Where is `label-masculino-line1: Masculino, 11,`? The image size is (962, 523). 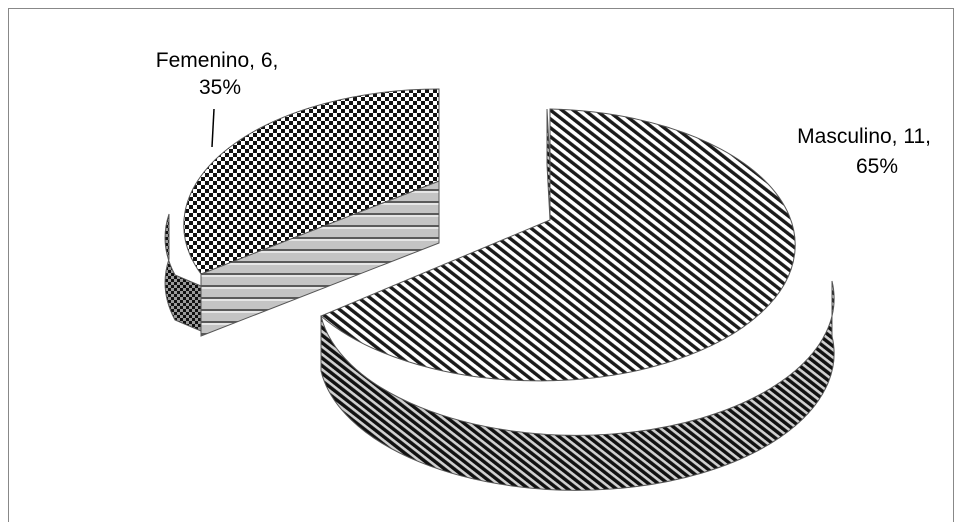
label-masculino-line1: Masculino, 11, is located at coordinates (864, 136).